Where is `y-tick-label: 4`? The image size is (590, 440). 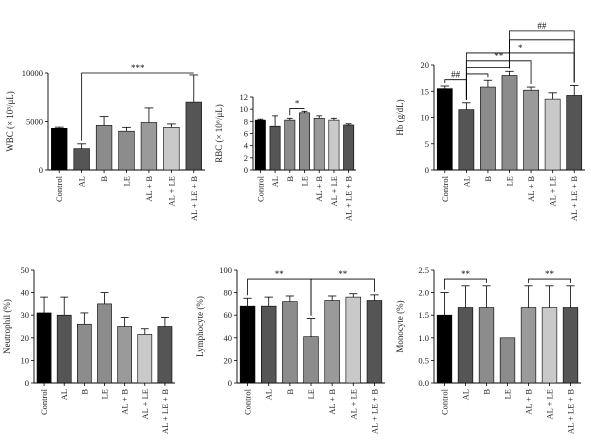 y-tick-label: 4 is located at coordinates (246, 146).